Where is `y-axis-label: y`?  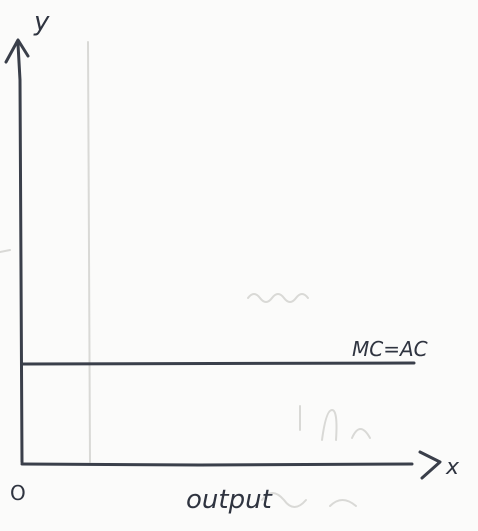 y-axis-label: y is located at coordinates (41, 22).